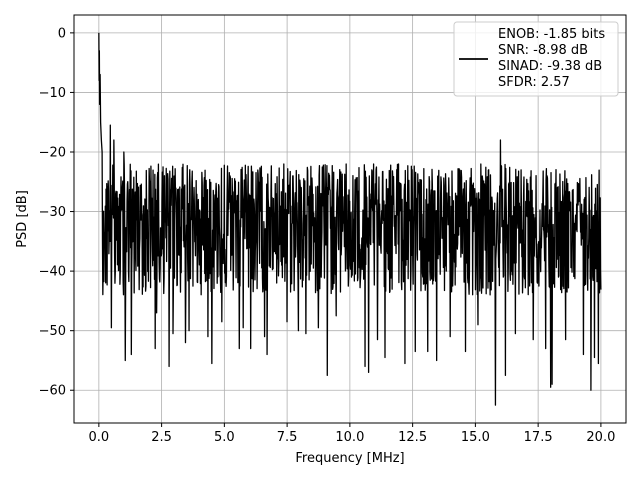 This screenshot has height=480, width=640. What do you see at coordinates (475, 437) in the screenshot?
I see `x-tick-label: 15.0` at bounding box center [475, 437].